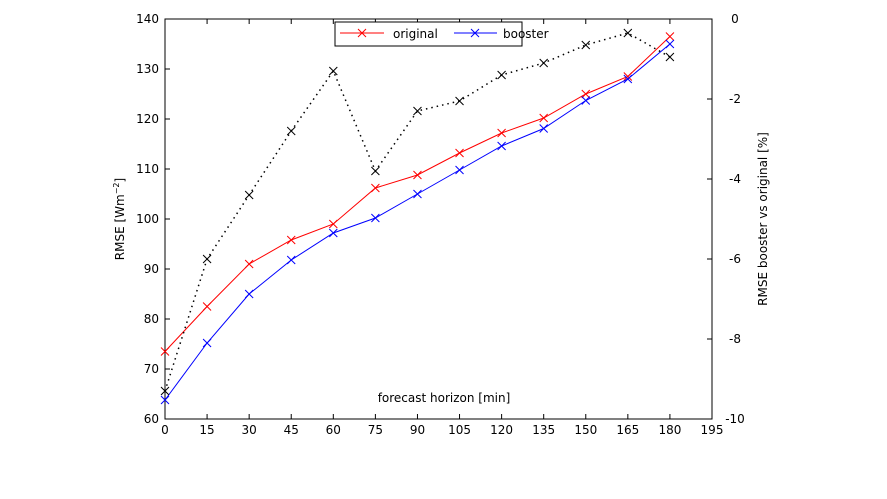 This screenshot has height=499, width=887. Describe the element at coordinates (116, 188) in the screenshot. I see `y-axis-label-superscript: −2` at that location.